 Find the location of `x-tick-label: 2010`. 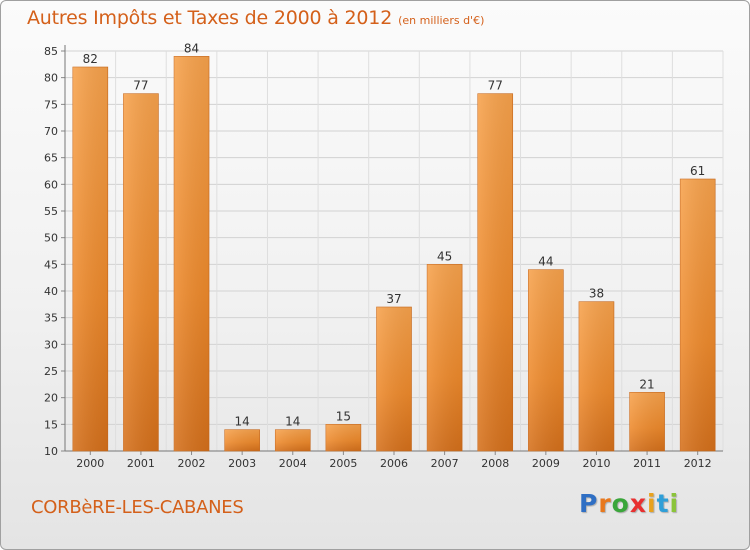

x-tick-label: 2010 is located at coordinates (596, 463).